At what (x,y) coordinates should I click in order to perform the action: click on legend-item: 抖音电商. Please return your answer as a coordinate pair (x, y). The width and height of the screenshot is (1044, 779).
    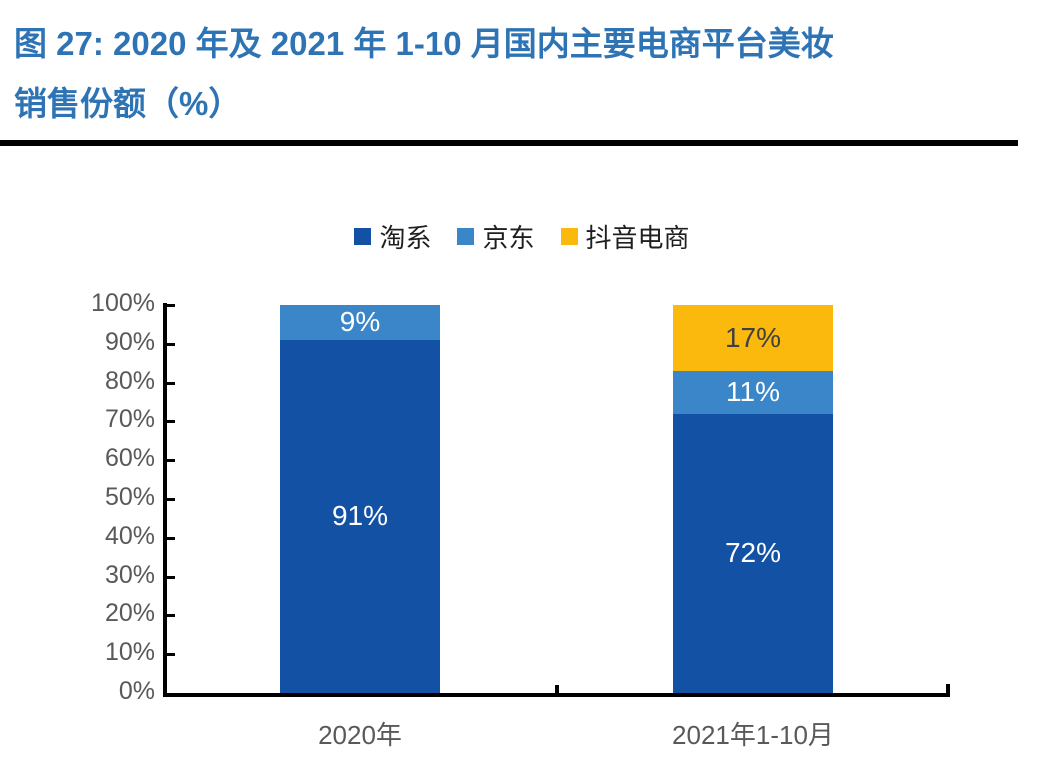
    Looking at the image, I should click on (625, 236).